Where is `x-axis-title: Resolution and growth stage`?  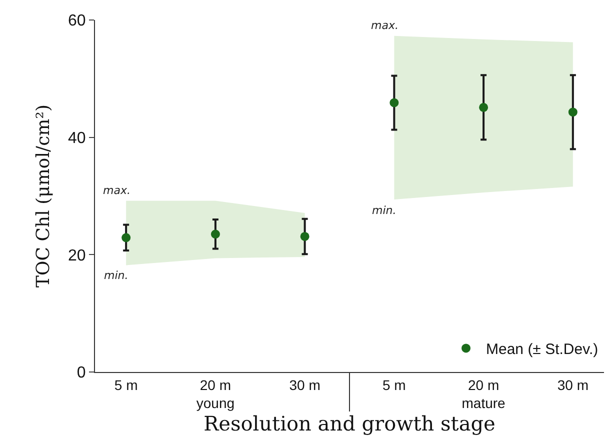 x-axis-title: Resolution and growth stage is located at coordinates (350, 423).